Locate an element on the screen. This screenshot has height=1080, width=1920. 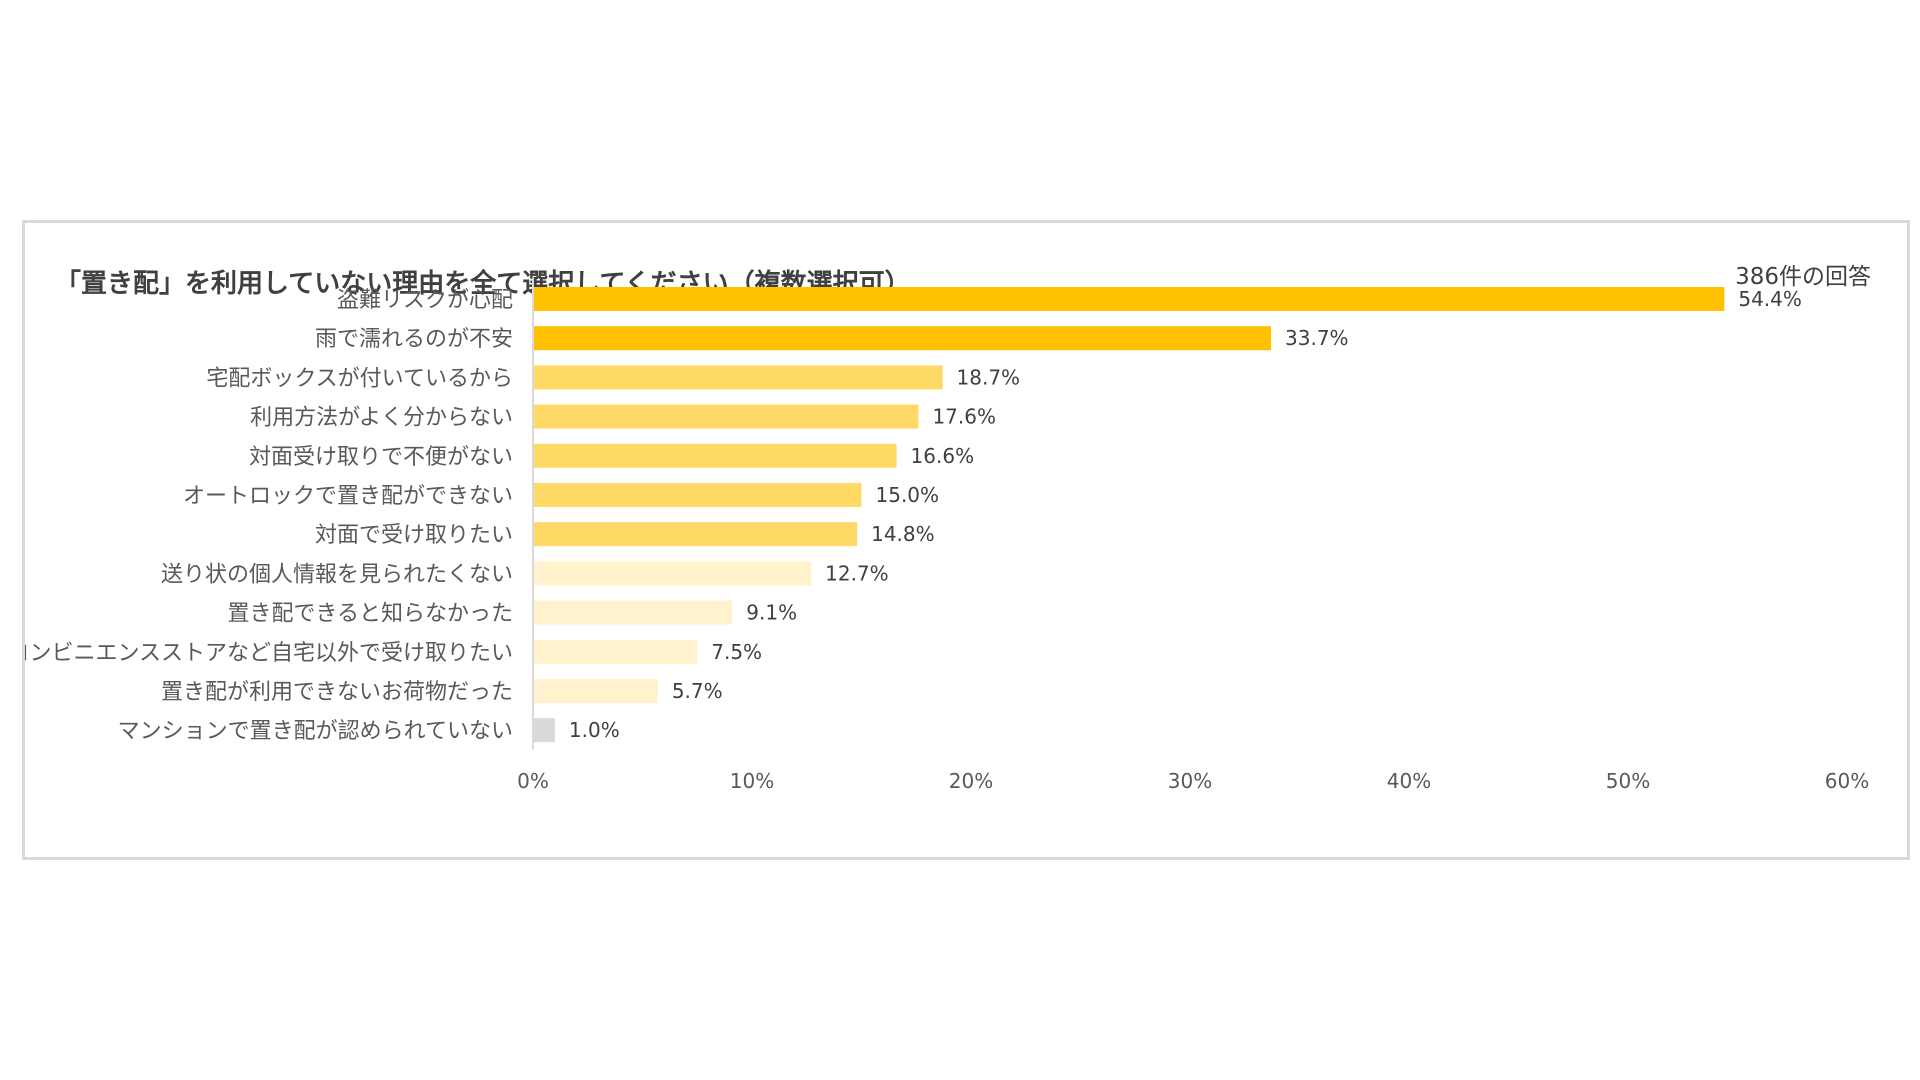
x-tick-label: 10% is located at coordinates (752, 781).